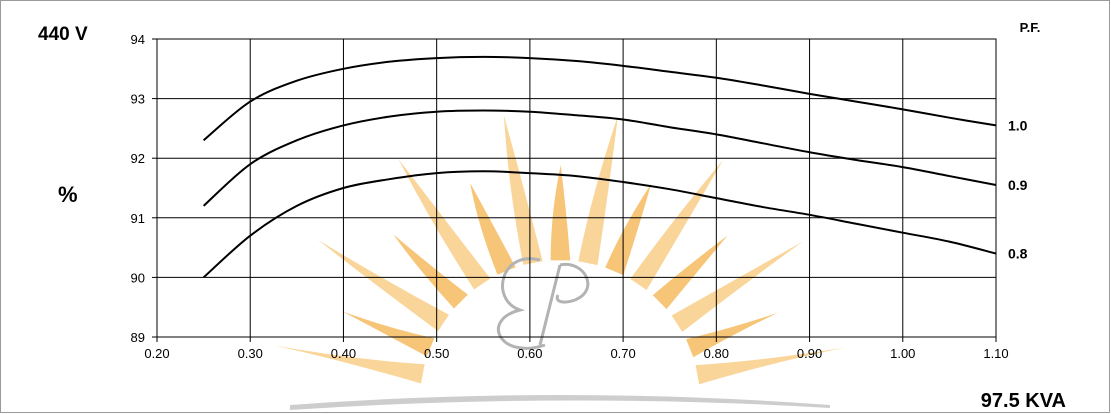 Image resolution: width=1111 pixels, height=414 pixels. What do you see at coordinates (250, 353) in the screenshot?
I see `x-tick-label: 0.30` at bounding box center [250, 353].